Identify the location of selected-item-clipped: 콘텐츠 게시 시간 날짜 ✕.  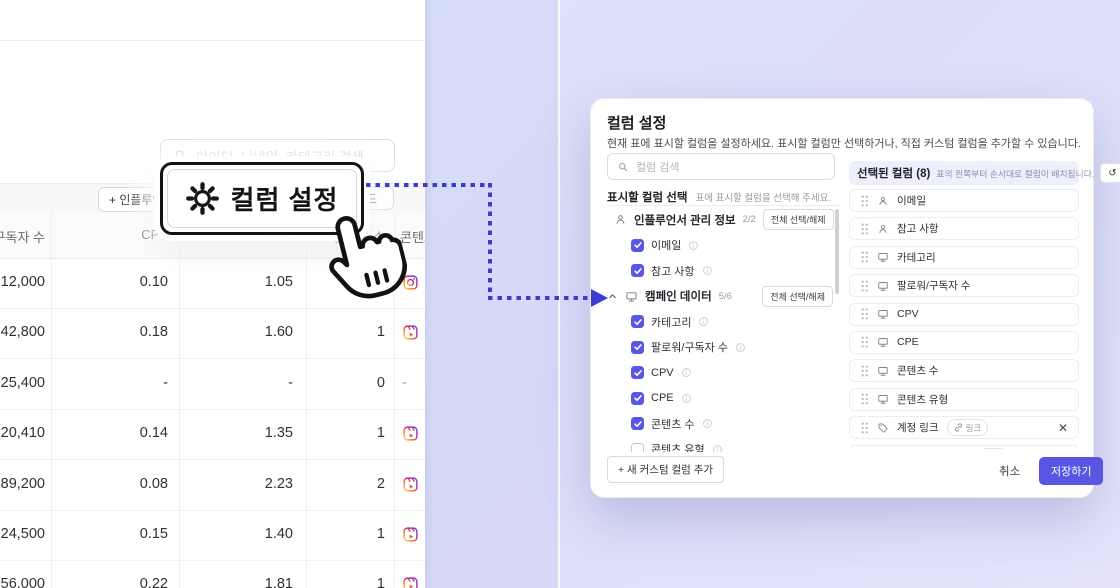
(964, 446).